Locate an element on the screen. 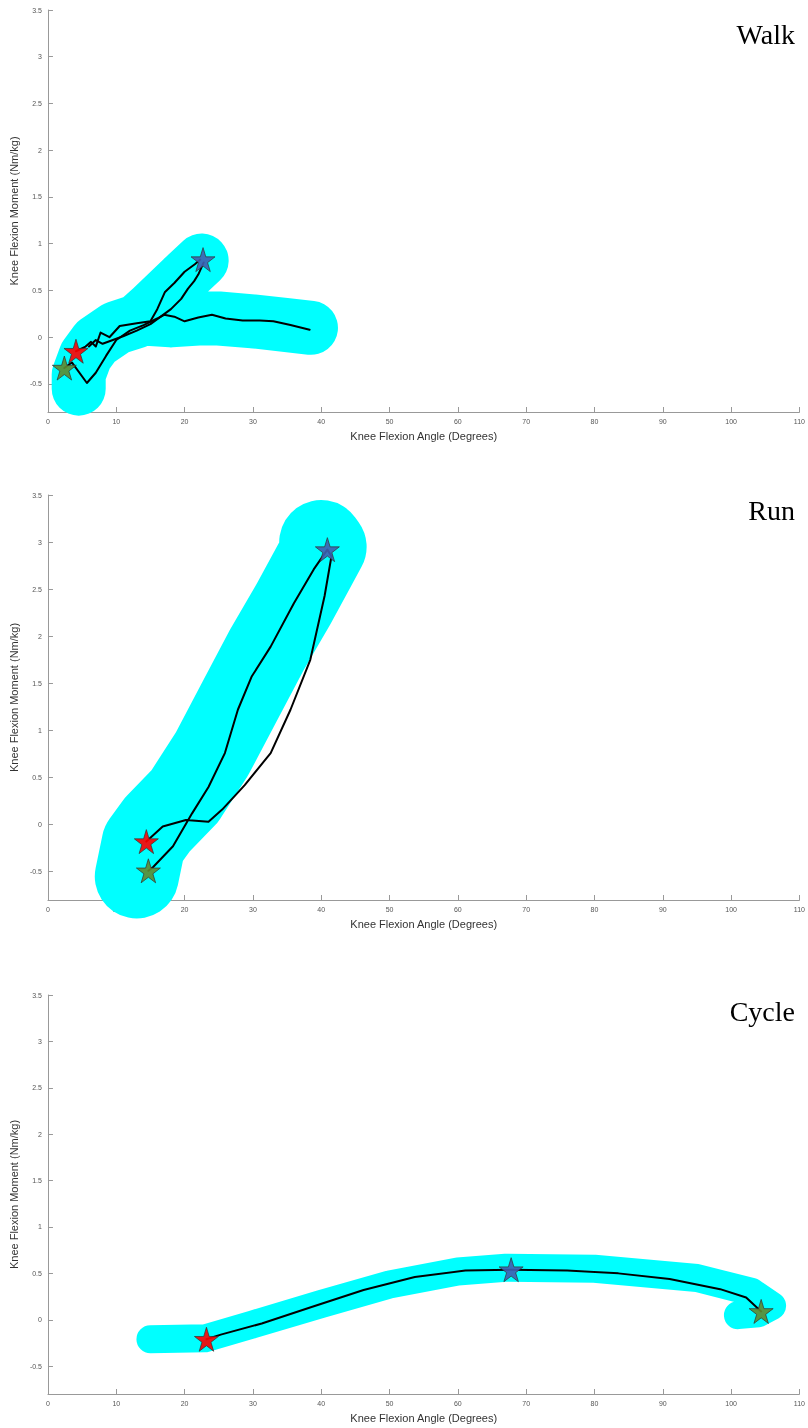 This screenshot has width=808, height=1428. chart-title: Cycle is located at coordinates (762, 1011).